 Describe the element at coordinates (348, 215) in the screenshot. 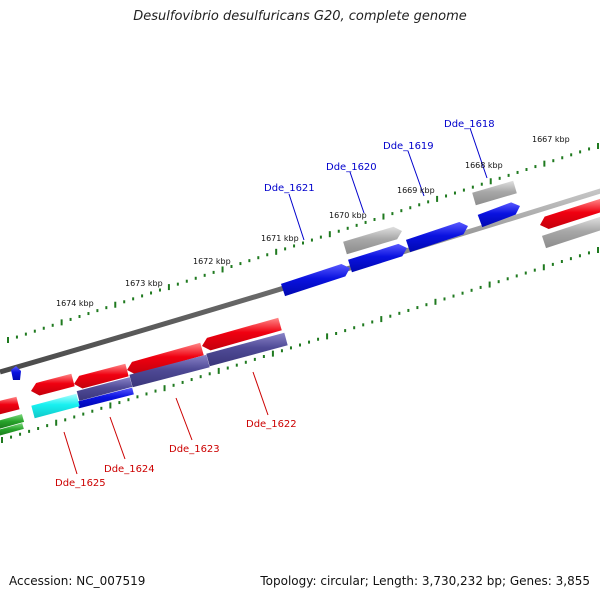

I see `tick-label: 1670 kbp` at that location.